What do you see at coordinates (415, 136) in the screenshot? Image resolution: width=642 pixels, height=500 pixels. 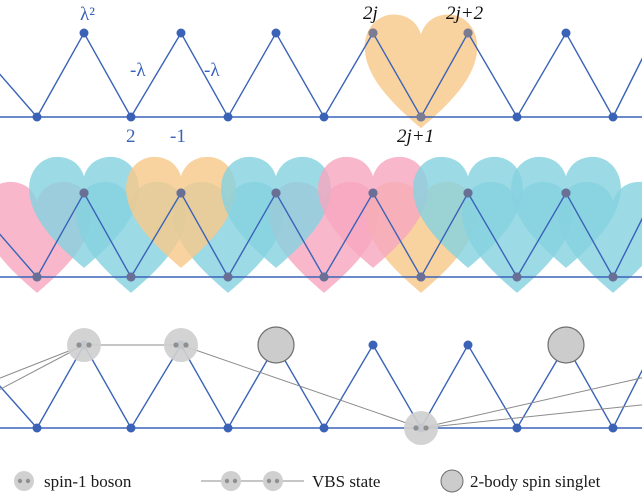 I see `label-site-2j-plus-1: 2j+1` at bounding box center [415, 136].